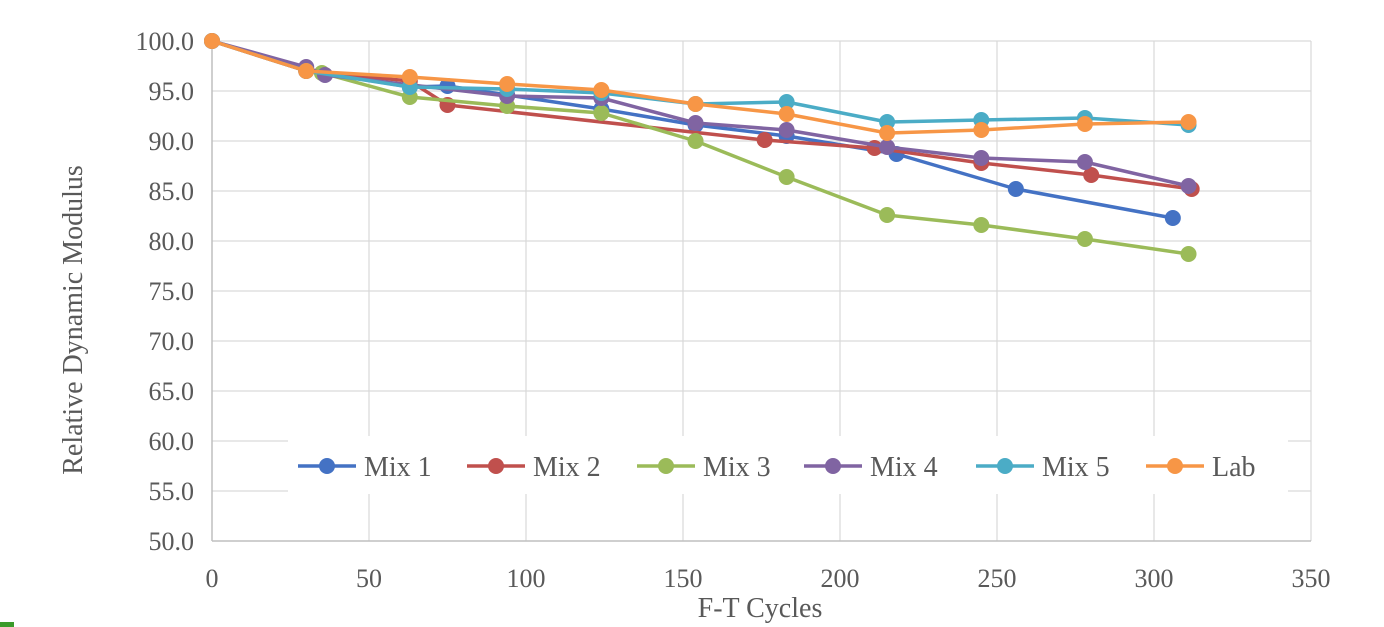  I want to click on y-axis-title: Relative Dynamic Modulus, so click(73, 320).